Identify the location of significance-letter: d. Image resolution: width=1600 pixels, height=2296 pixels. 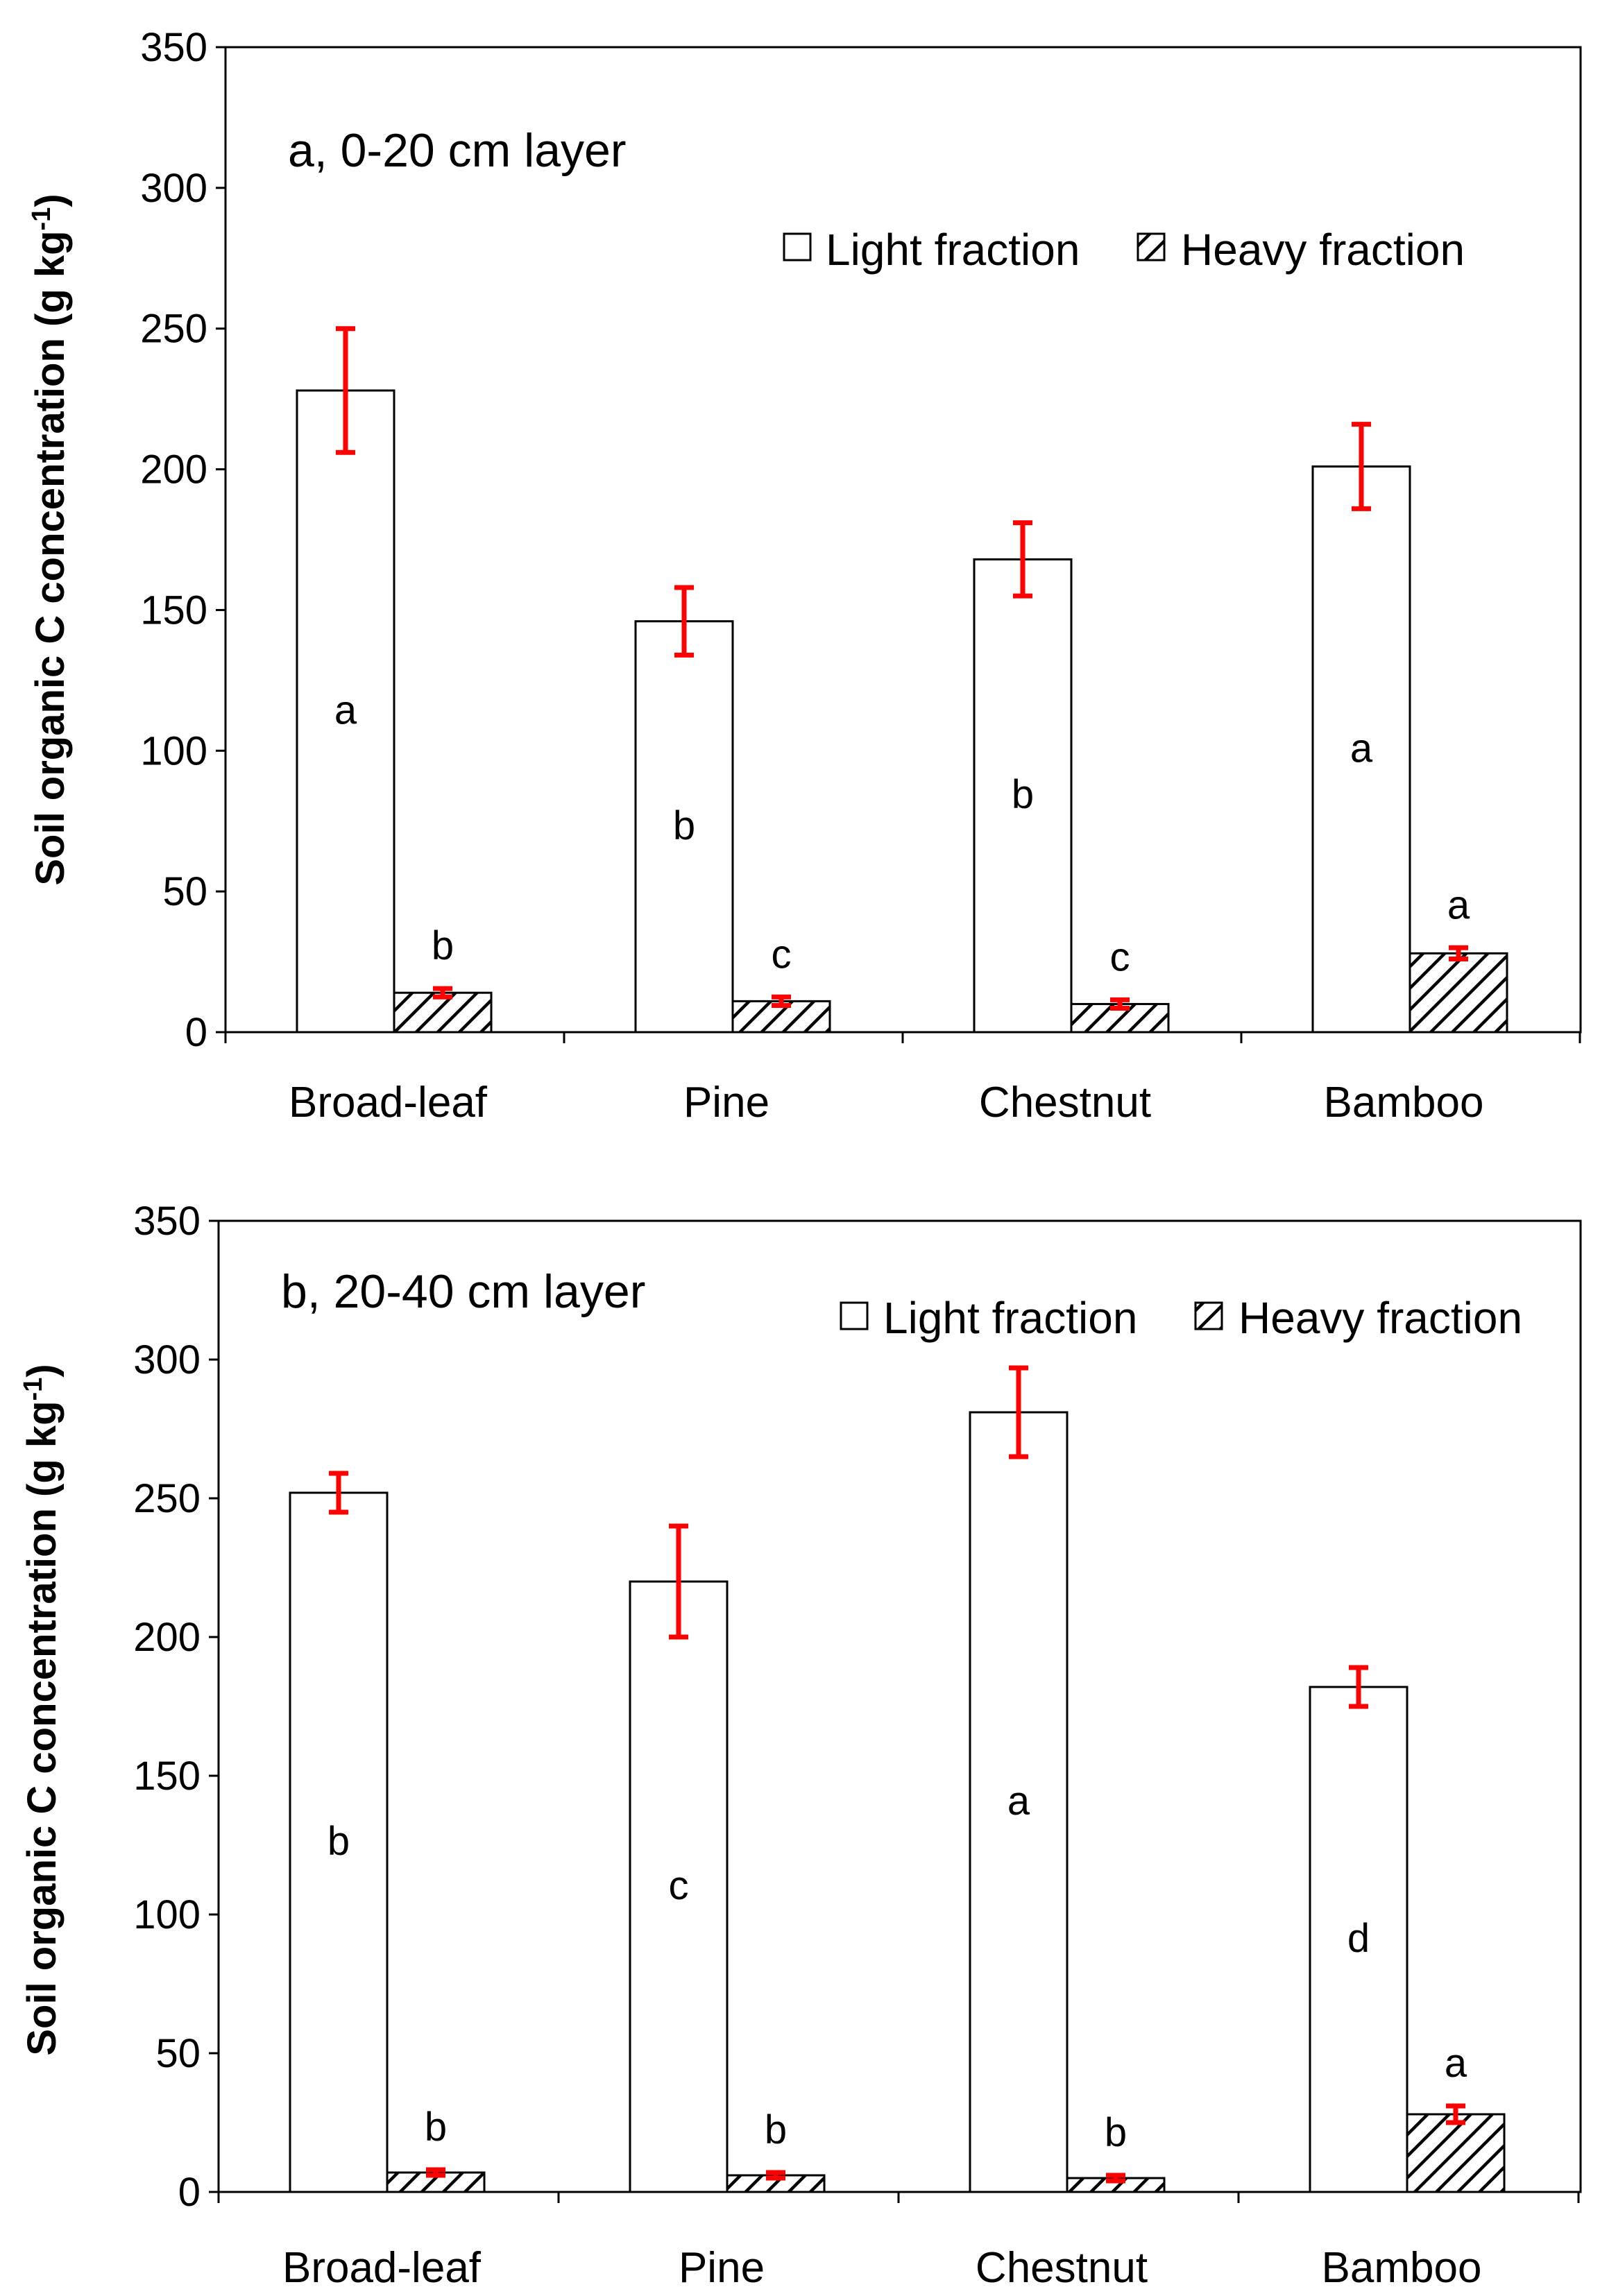
(1358, 1938).